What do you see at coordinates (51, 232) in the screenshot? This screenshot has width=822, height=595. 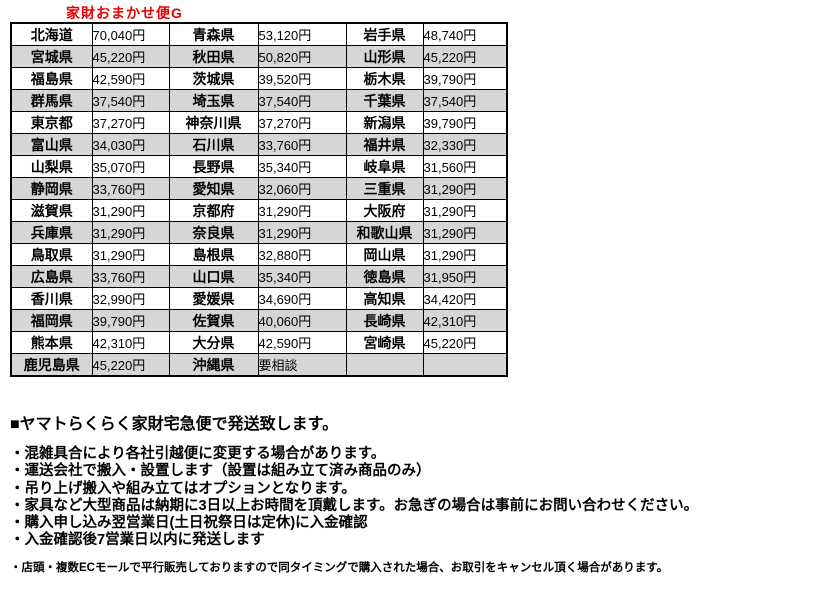 I see `prefecture-cell: 兵庫県` at bounding box center [51, 232].